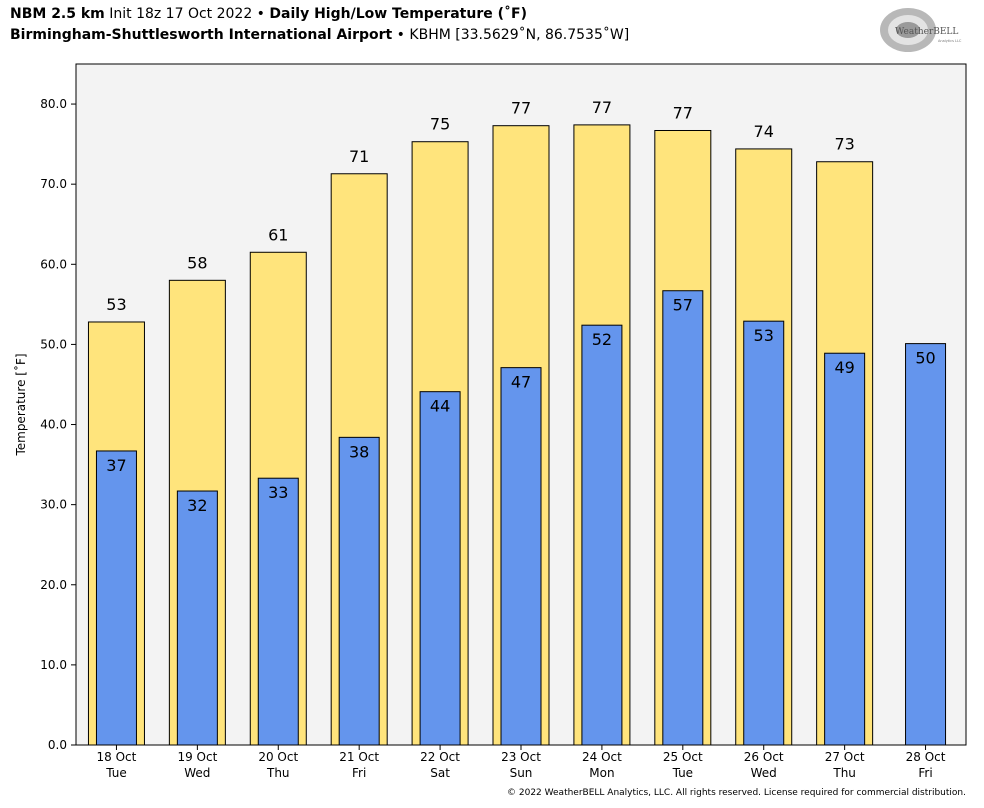  I want to click on x-tick-day: Mon, so click(601, 773).